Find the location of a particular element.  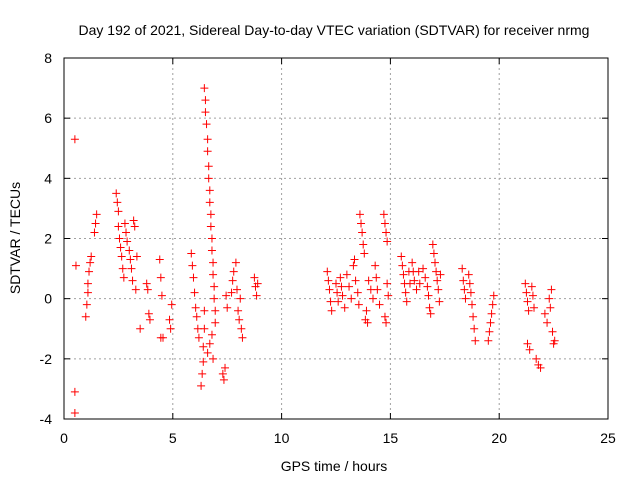

y-tick-label: -4 is located at coordinates (46, 419).